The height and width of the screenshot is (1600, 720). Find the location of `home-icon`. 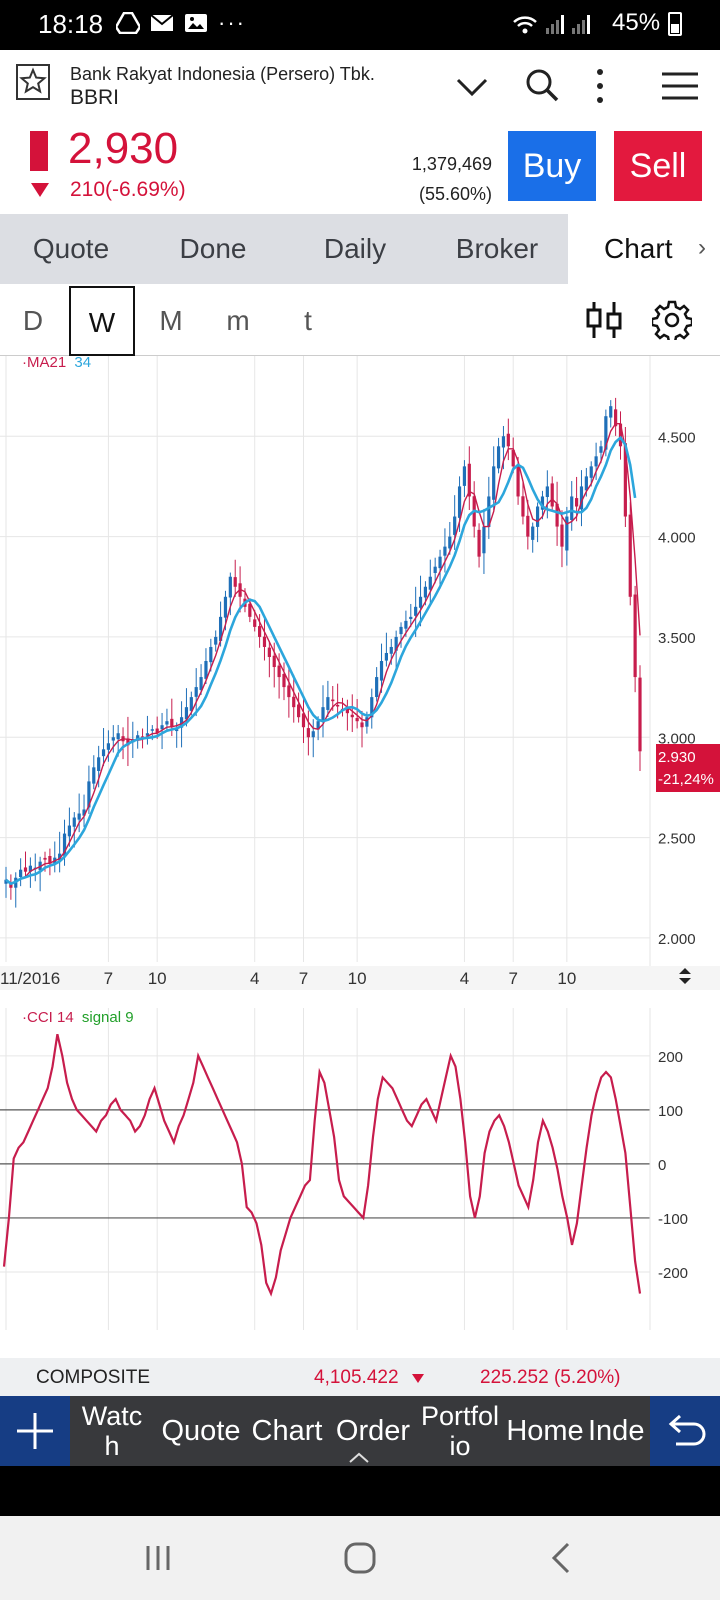

home-icon is located at coordinates (360, 1558).